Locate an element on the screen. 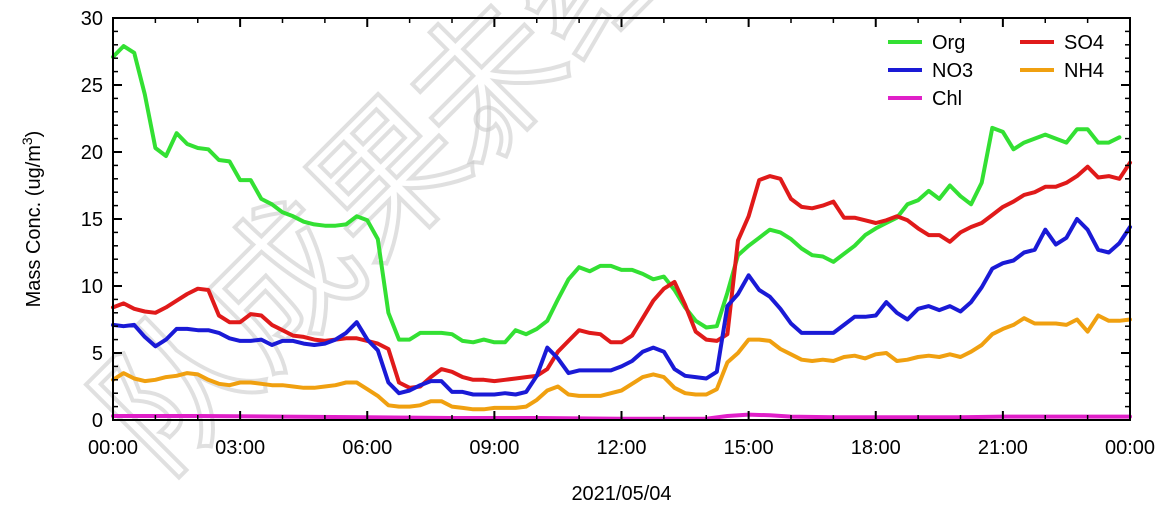  legend-label-no3: NO3 is located at coordinates (952, 71).